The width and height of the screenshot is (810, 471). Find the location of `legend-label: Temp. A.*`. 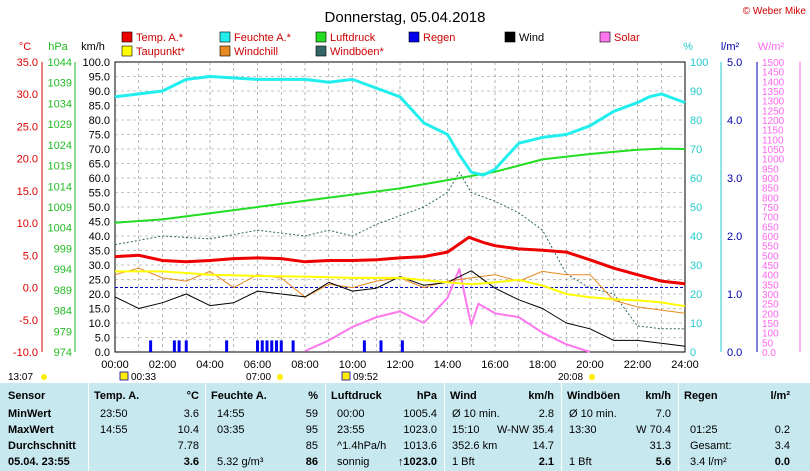

legend-label: Temp. A.* is located at coordinates (160, 38).